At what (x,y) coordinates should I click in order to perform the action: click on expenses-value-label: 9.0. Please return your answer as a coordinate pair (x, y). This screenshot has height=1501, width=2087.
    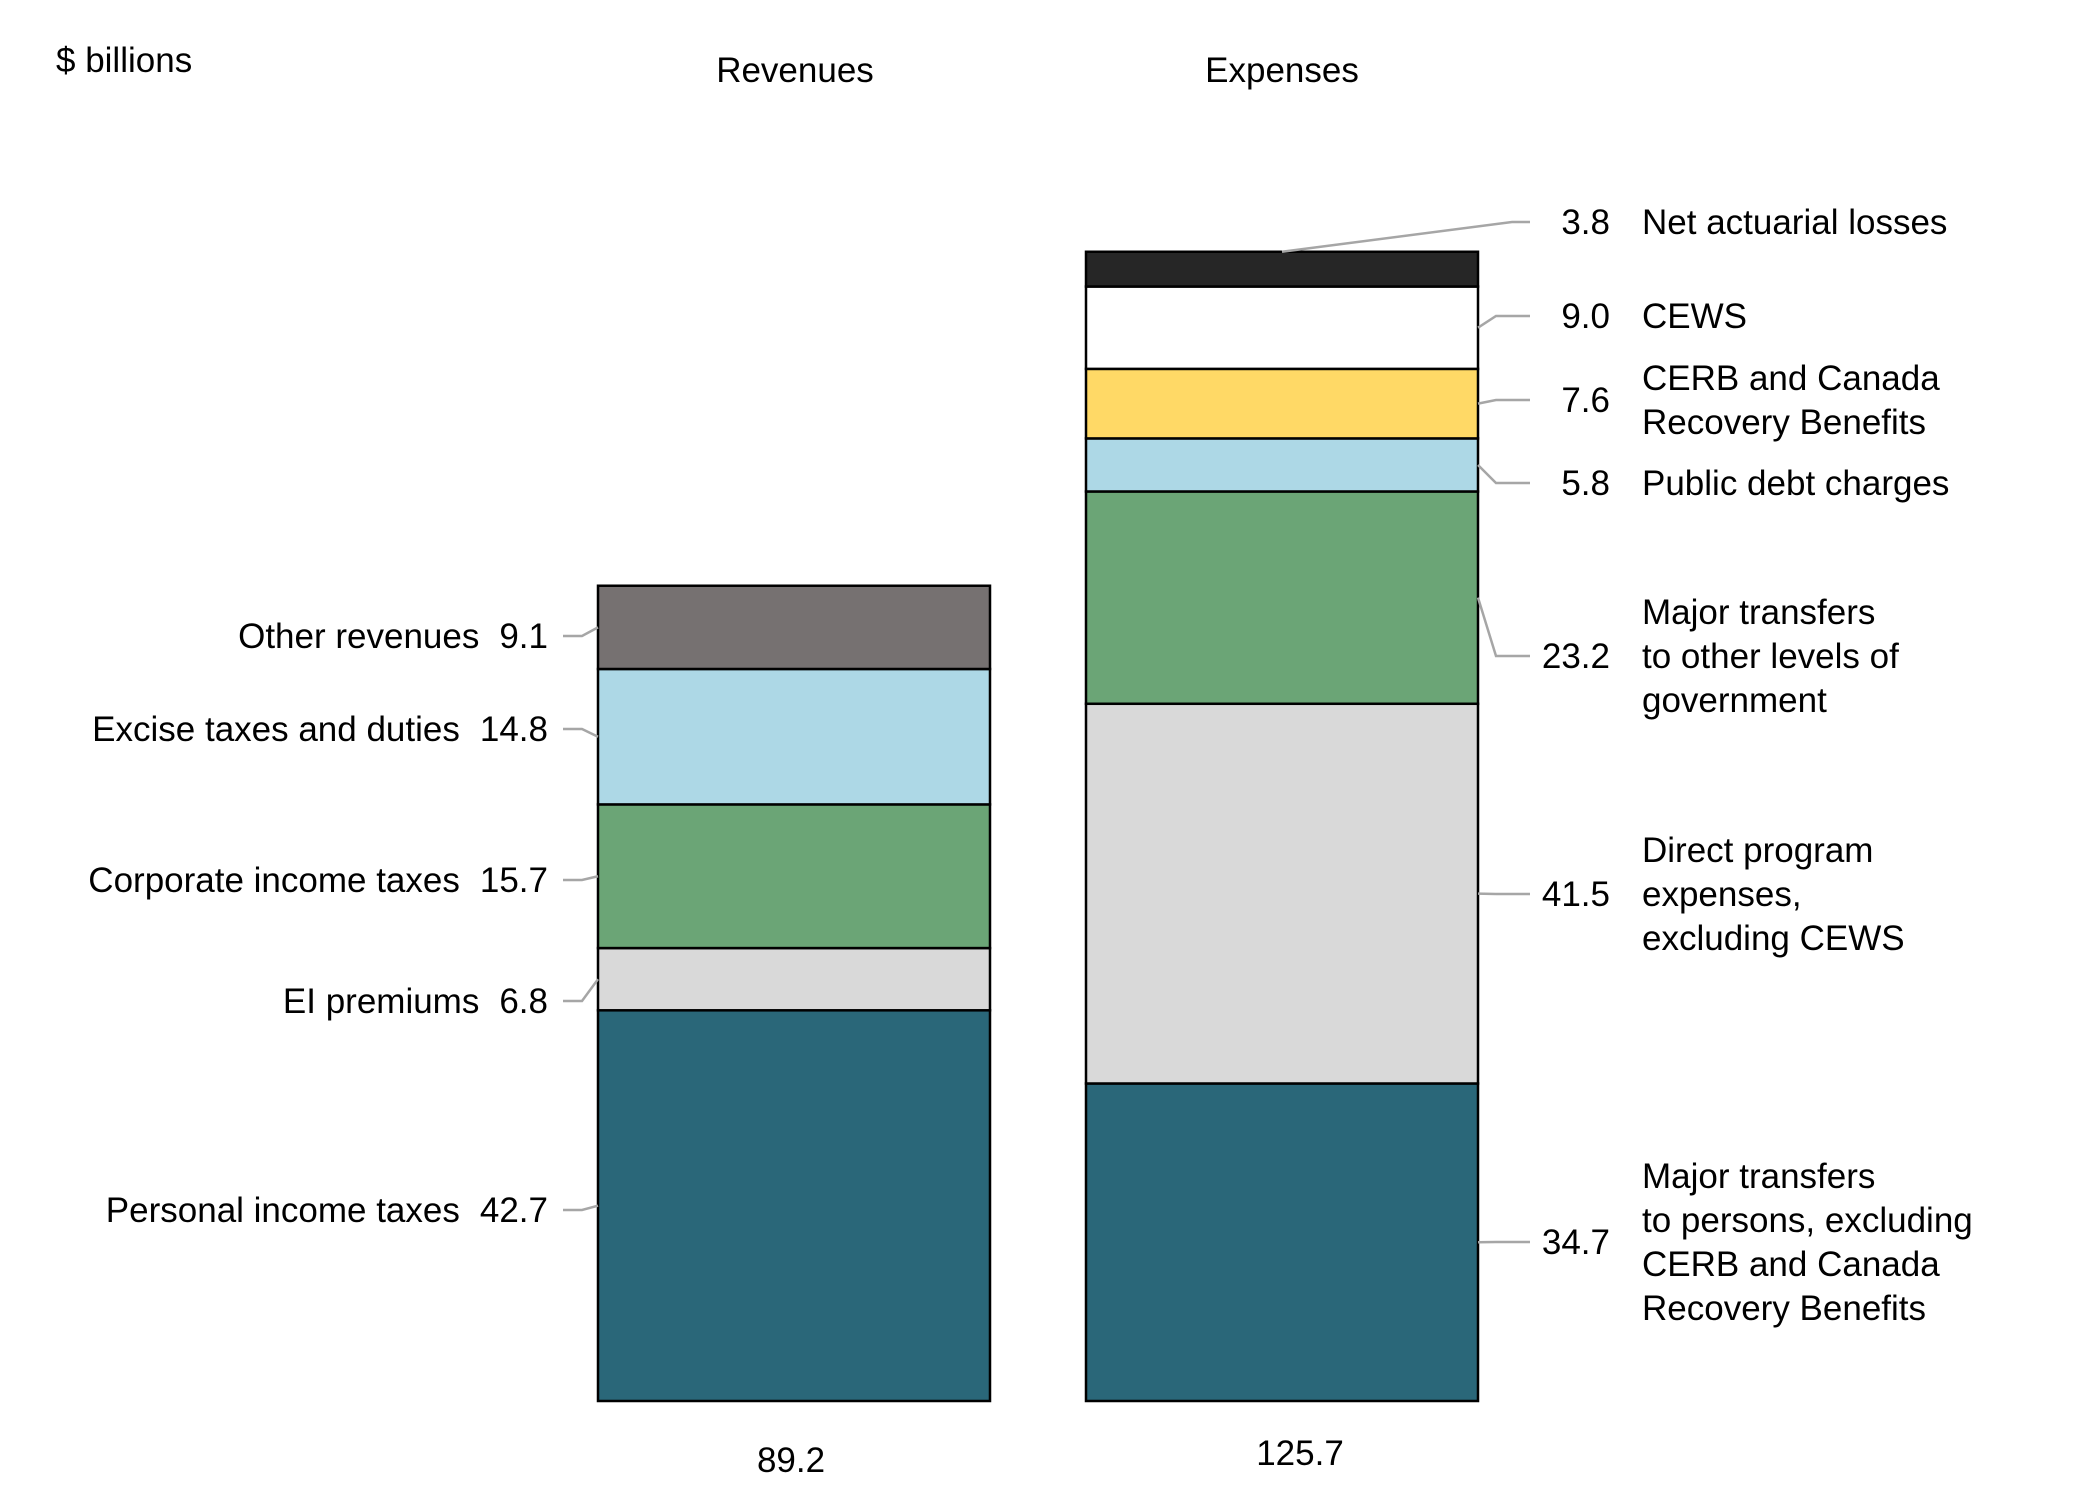
    Looking at the image, I should click on (1585, 316).